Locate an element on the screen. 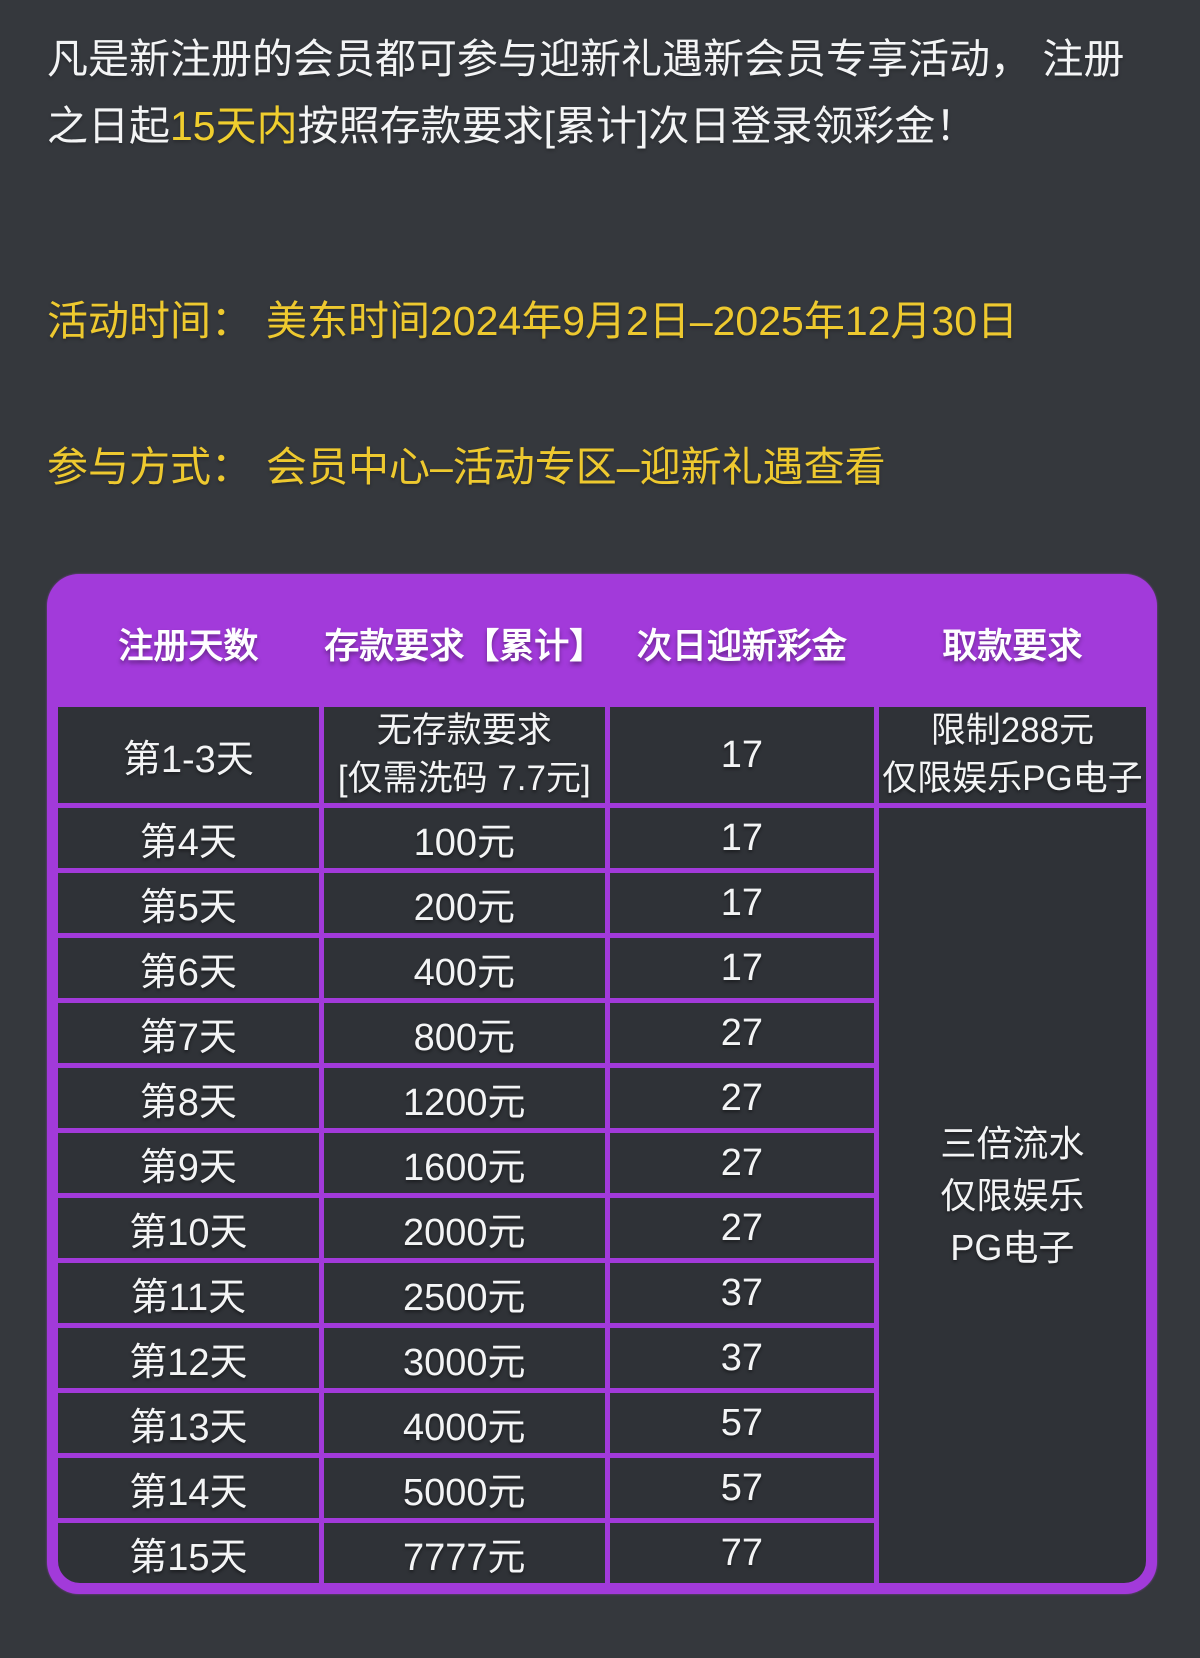 This screenshot has height=1658, width=1200. header-deposit-requirement: 存款要求【累计】 is located at coordinates (464, 646).